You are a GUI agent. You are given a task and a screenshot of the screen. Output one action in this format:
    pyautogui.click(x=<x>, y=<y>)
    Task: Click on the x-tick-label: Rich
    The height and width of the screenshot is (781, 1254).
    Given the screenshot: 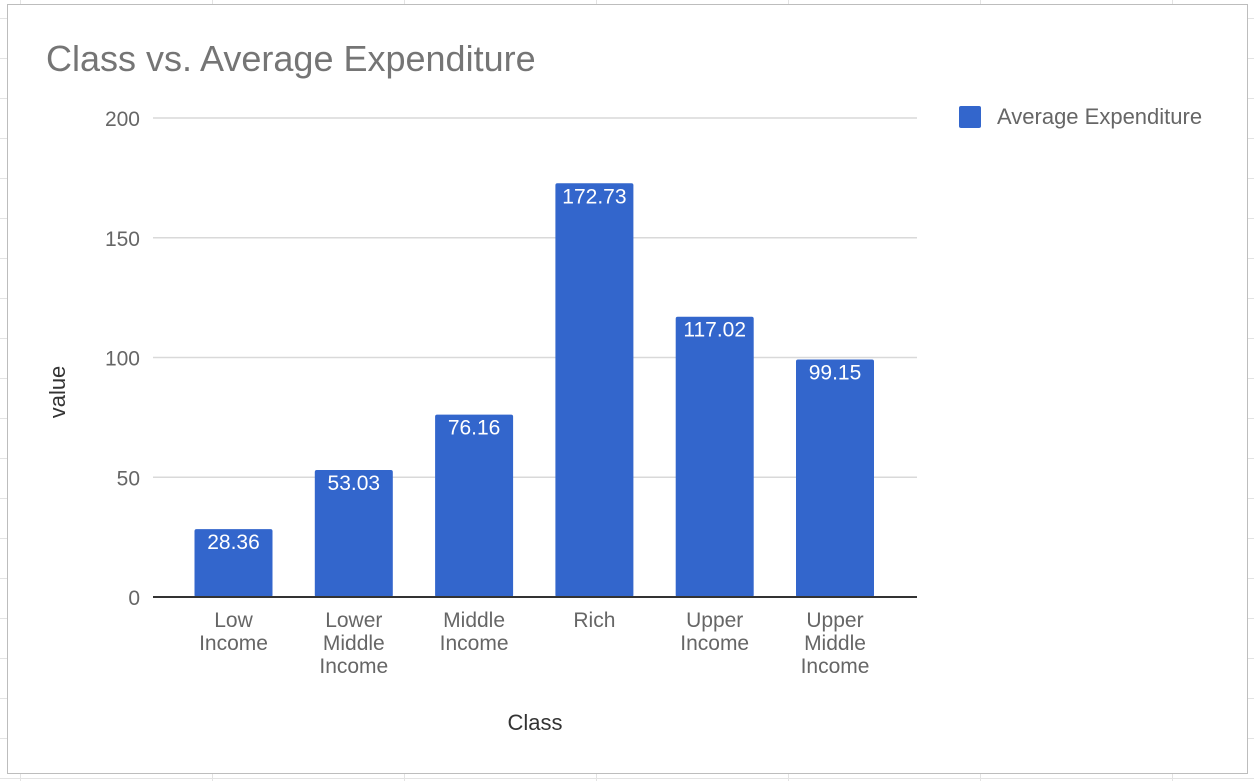 What is the action you would take?
    pyautogui.click(x=594, y=620)
    